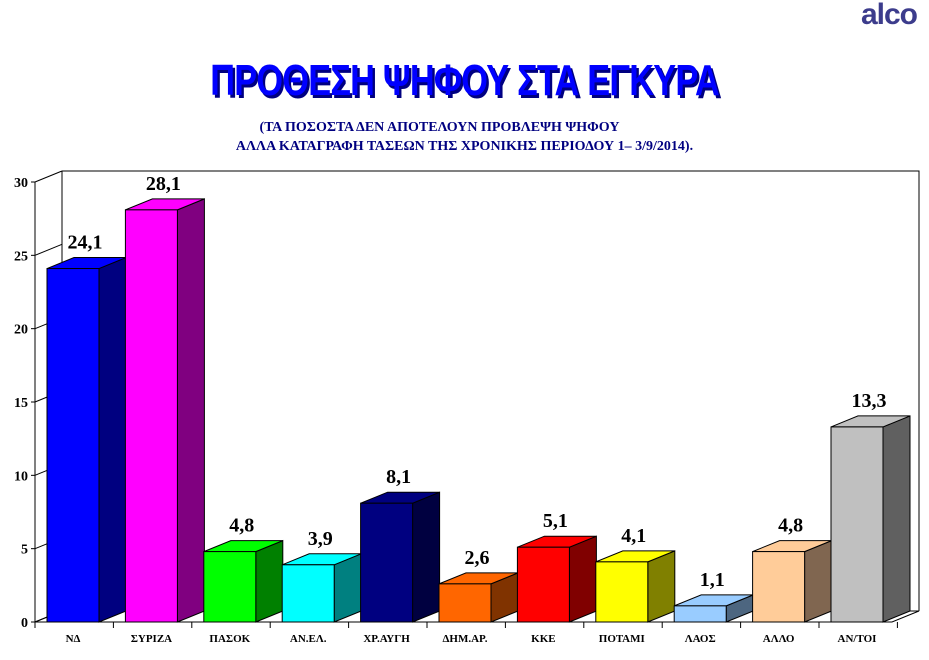  Describe the element at coordinates (779, 639) in the screenshot. I see `x-tick-label: ΑΛΛΟ` at that location.